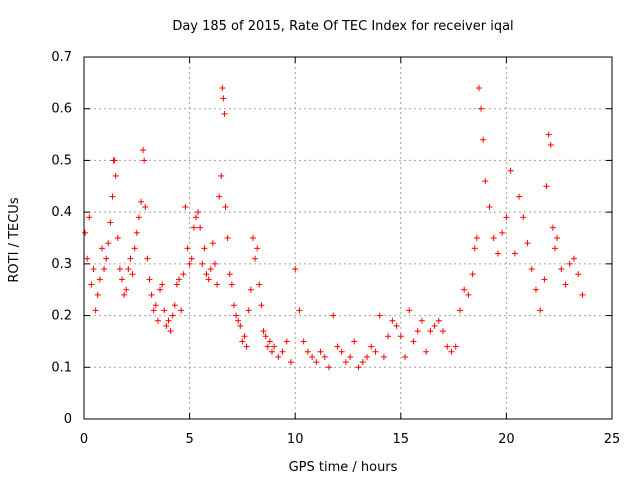 This screenshot has width=640, height=480. What do you see at coordinates (189, 439) in the screenshot?
I see `x-tick-label: 5` at bounding box center [189, 439].